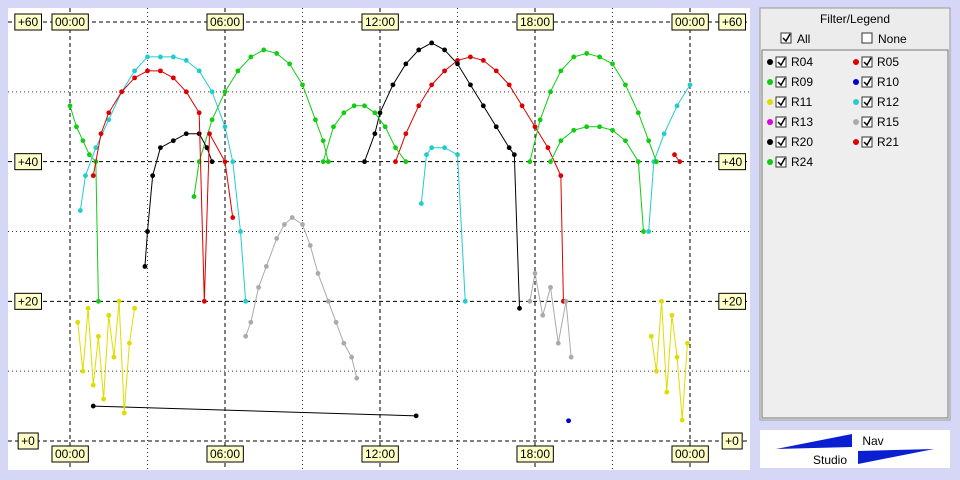  I want to click on legend-item: R12, so click(876, 102).